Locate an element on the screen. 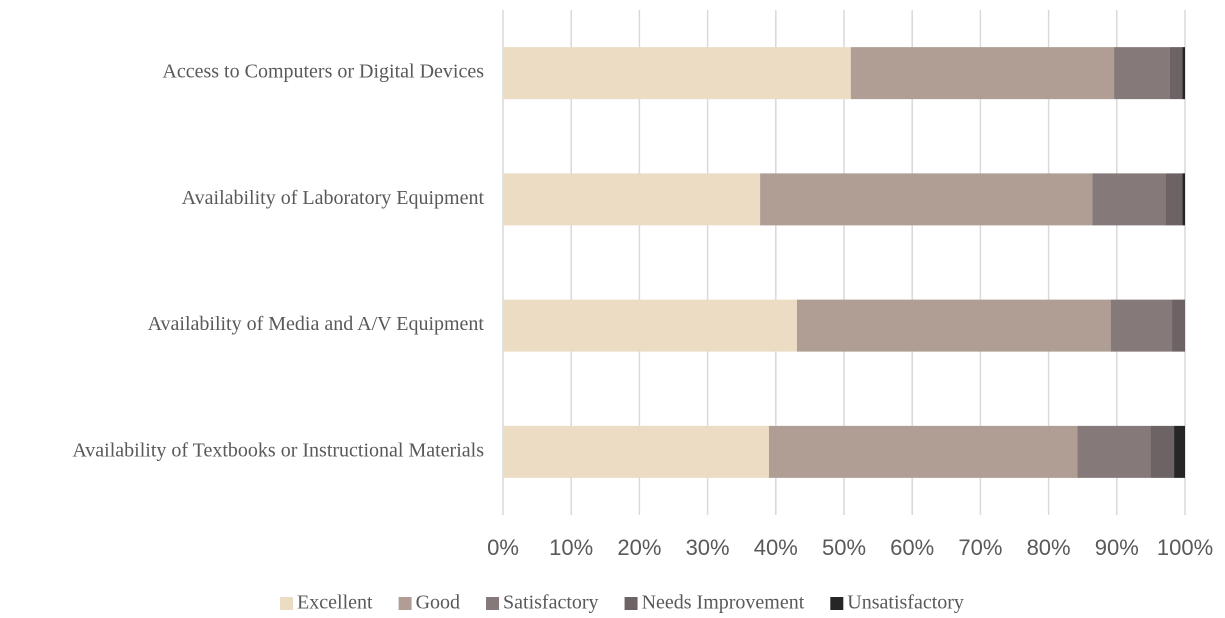  x-tick-label: 40% is located at coordinates (776, 547).